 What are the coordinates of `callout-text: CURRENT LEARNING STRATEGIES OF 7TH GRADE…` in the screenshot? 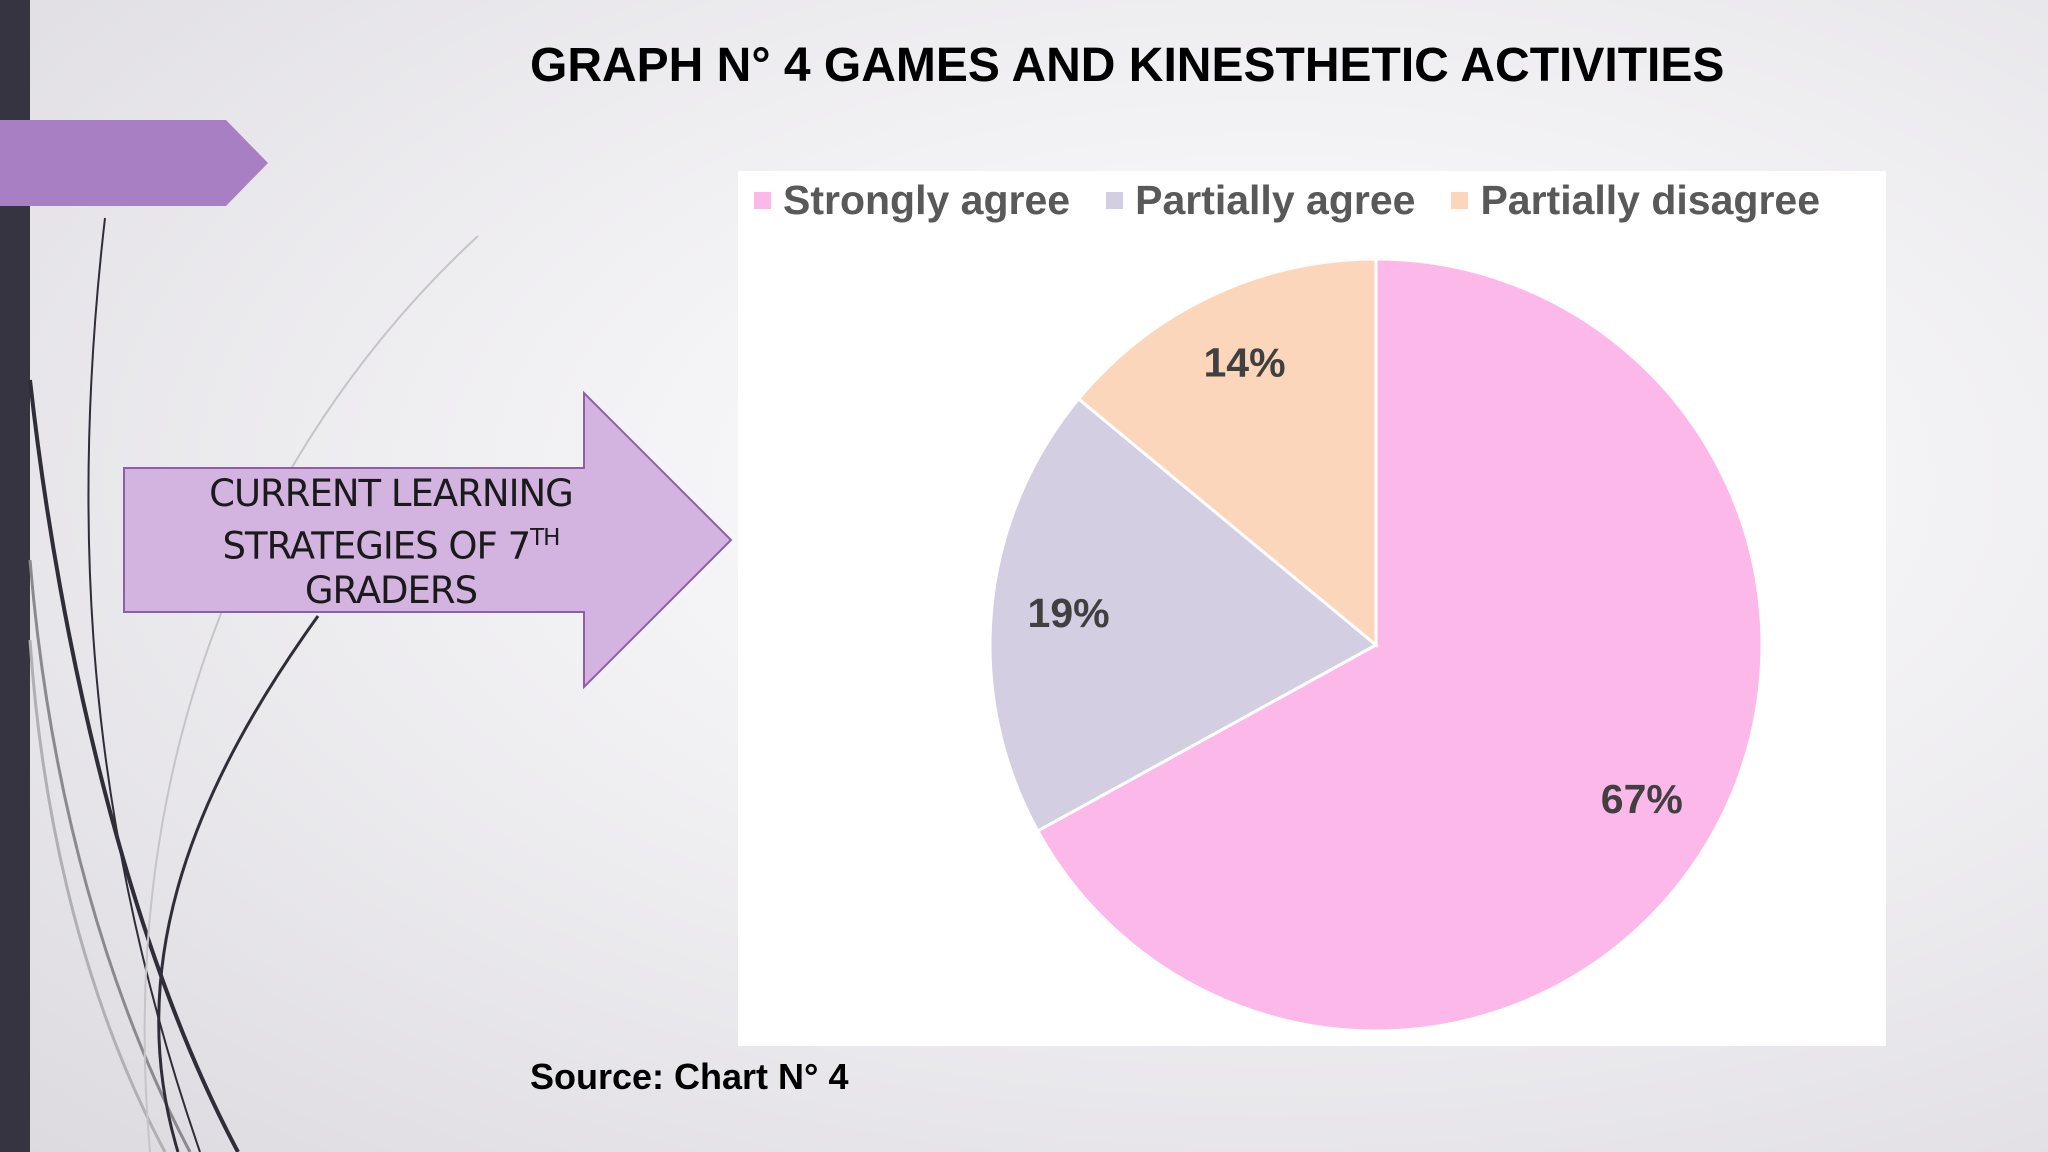 It's located at (391, 542).